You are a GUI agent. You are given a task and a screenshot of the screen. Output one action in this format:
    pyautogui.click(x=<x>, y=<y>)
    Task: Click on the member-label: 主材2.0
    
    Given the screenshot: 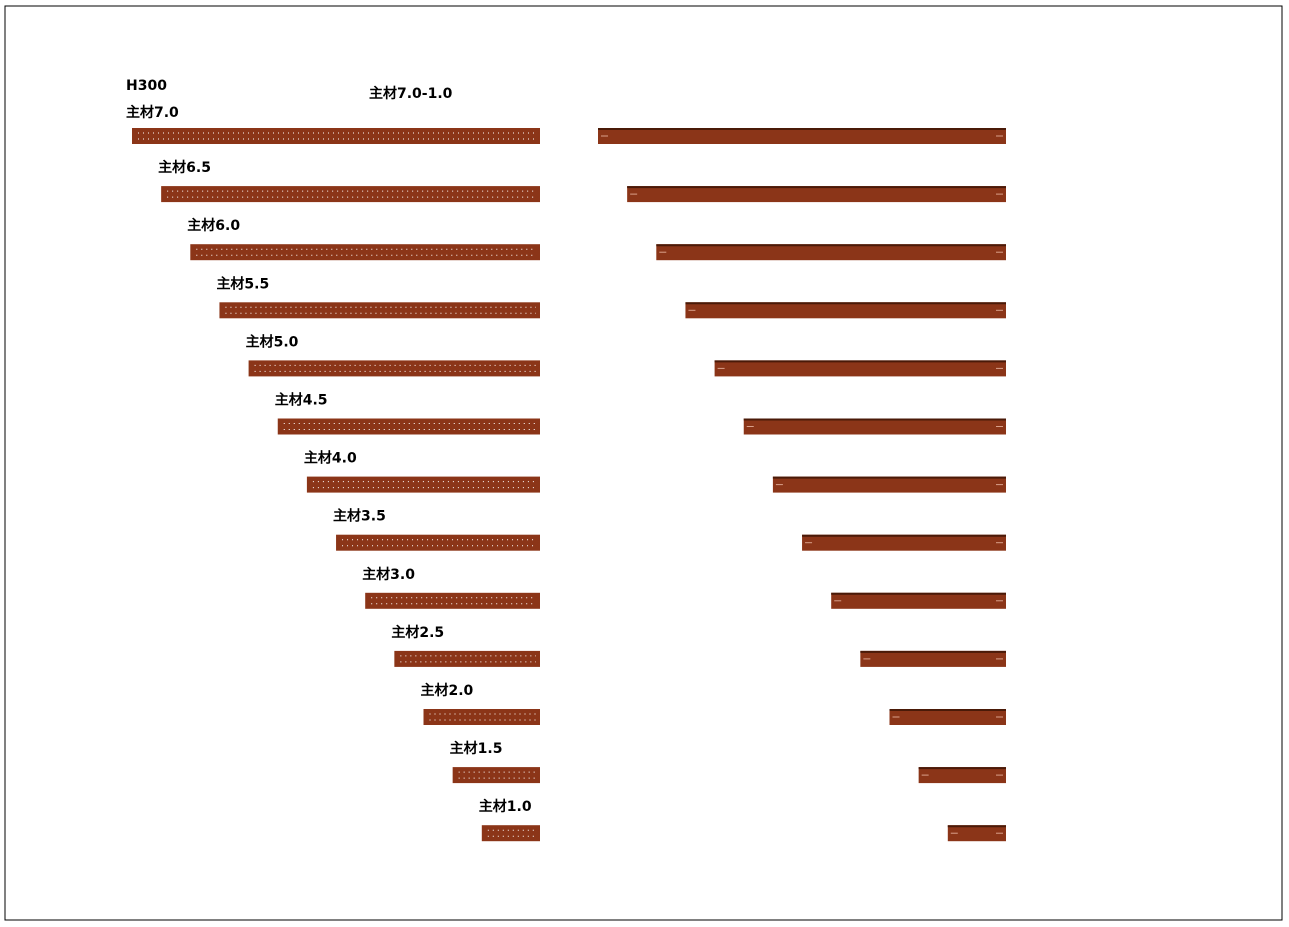 What is the action you would take?
    pyautogui.click(x=447, y=690)
    